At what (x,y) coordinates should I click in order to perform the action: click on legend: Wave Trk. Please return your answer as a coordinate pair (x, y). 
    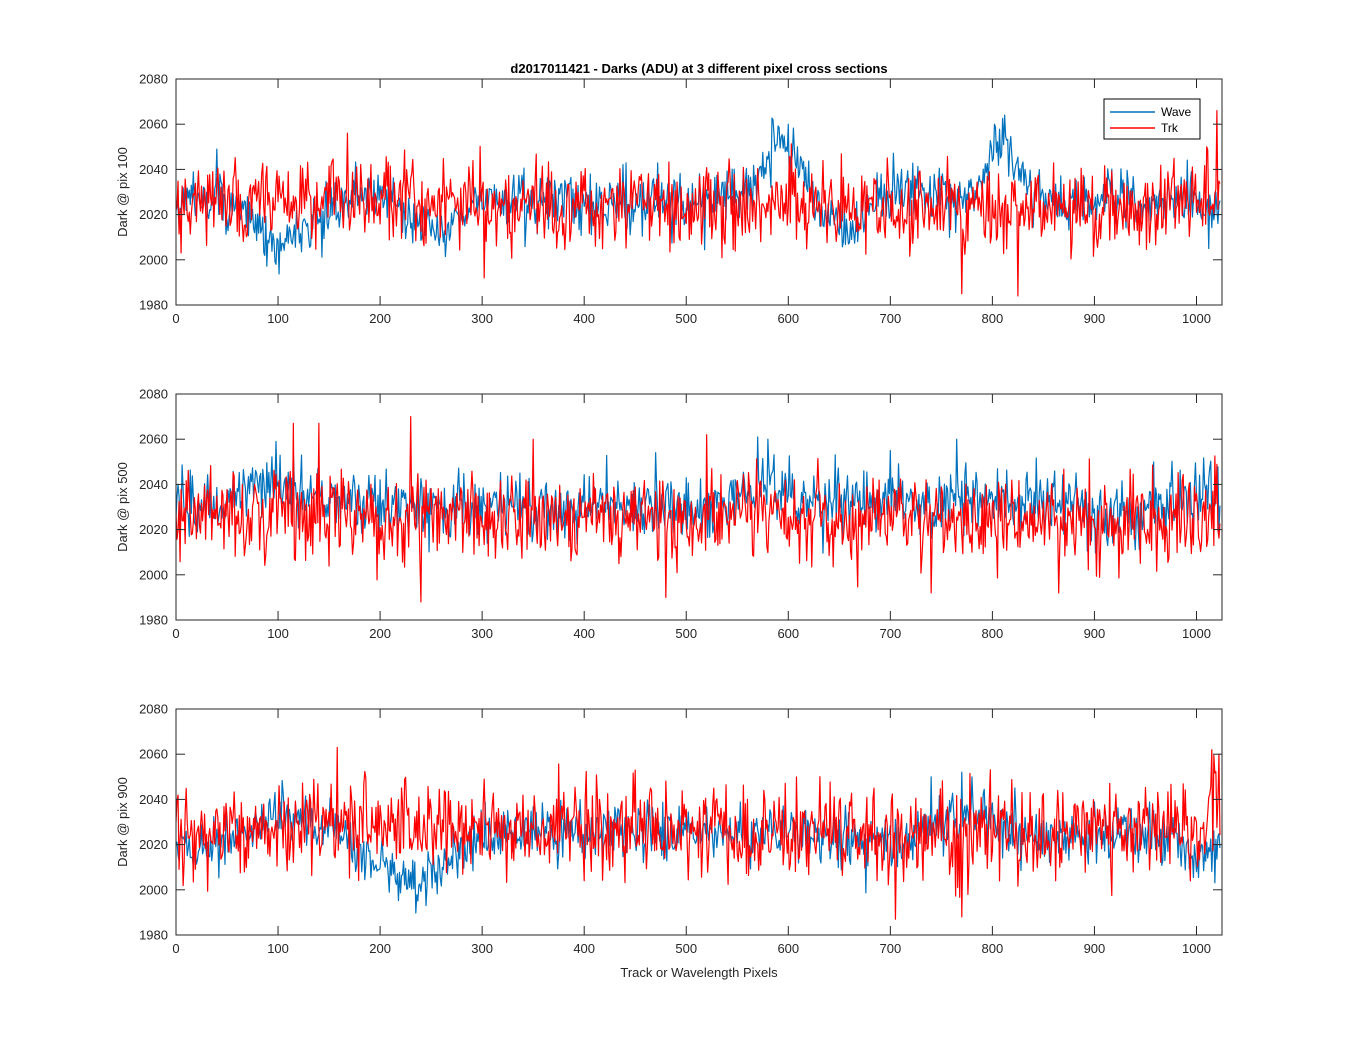
    Looking at the image, I should click on (1152, 119).